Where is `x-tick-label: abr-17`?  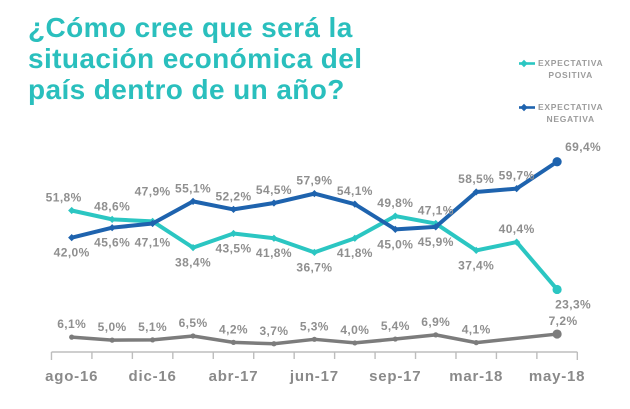 x-tick-label: abr-17 is located at coordinates (234, 376).